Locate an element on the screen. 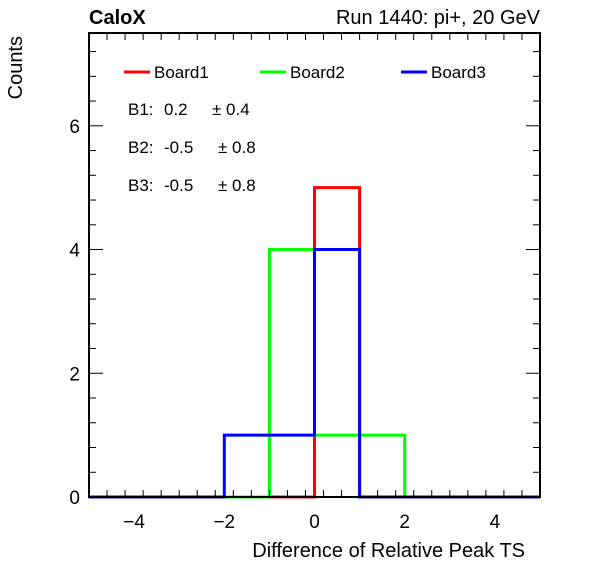  y-tick-label: 6 is located at coordinates (74, 127).